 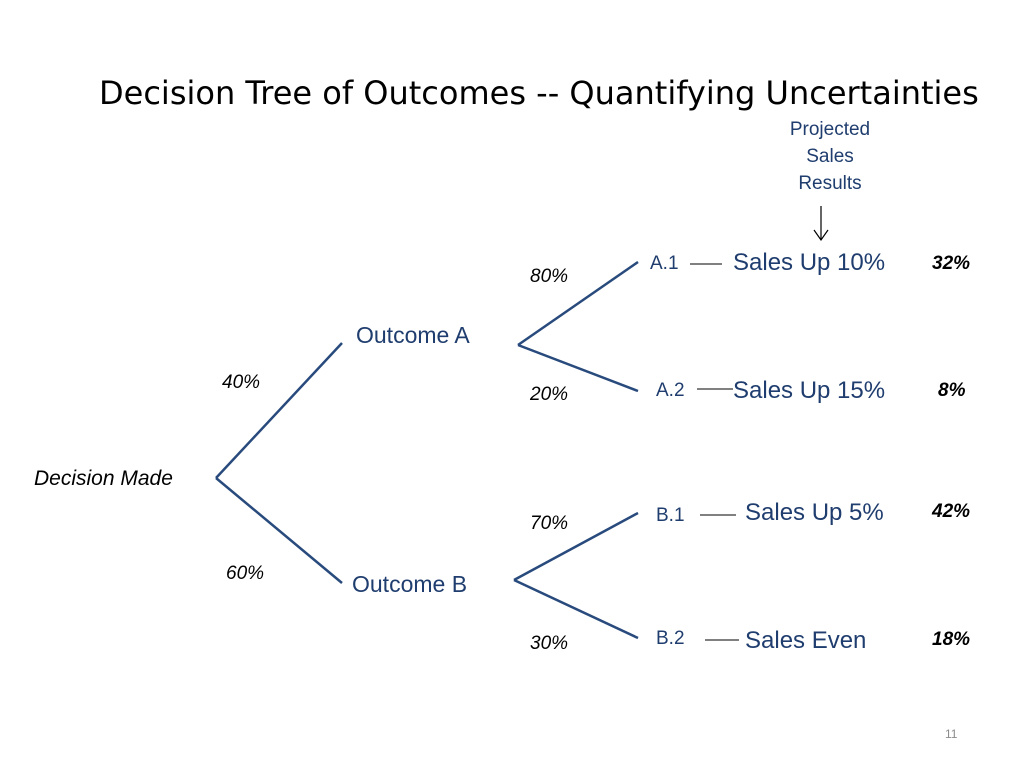 What do you see at coordinates (806, 640) in the screenshot?
I see `leaf-b2-result: Sales Even` at bounding box center [806, 640].